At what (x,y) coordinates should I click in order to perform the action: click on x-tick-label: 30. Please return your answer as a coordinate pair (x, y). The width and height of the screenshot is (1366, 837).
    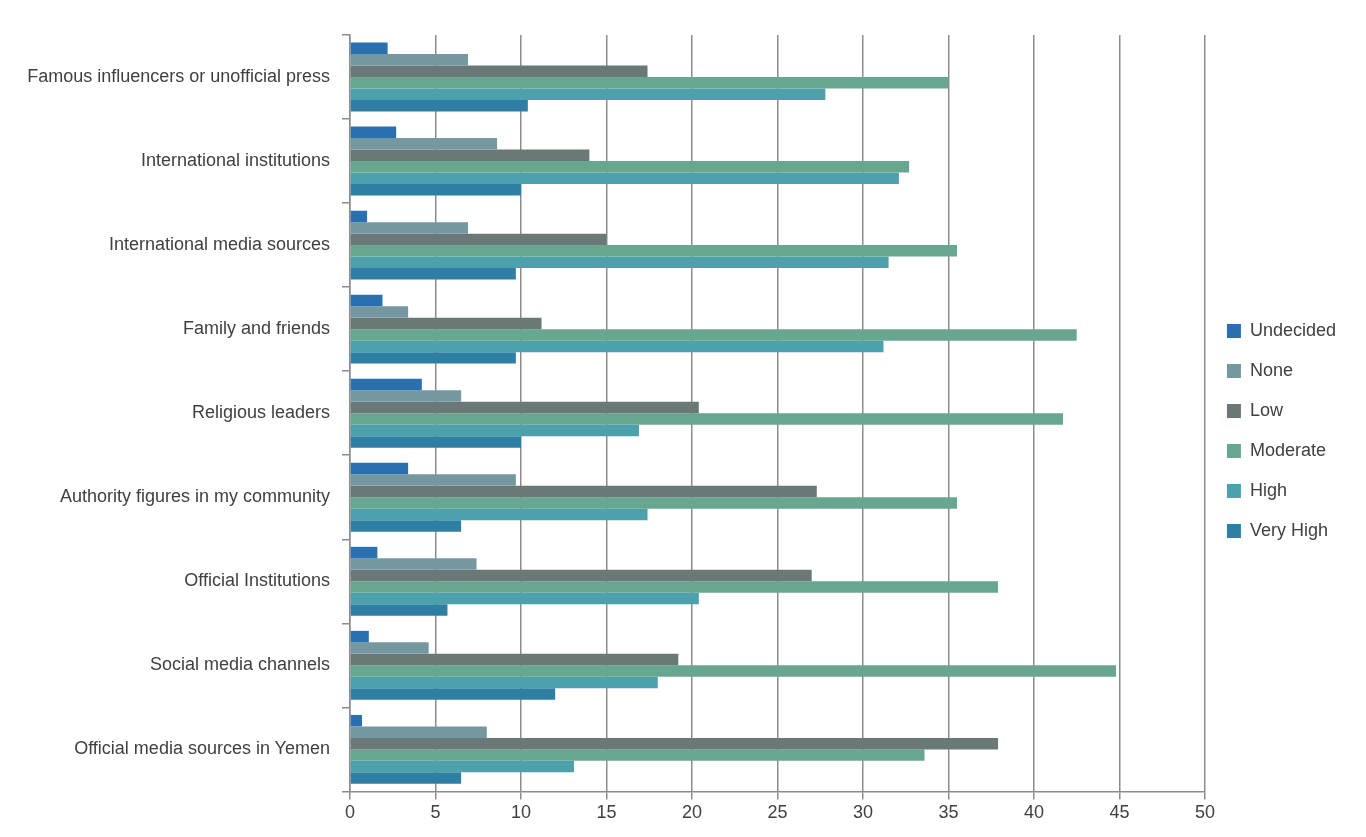
    Looking at the image, I should click on (862, 812).